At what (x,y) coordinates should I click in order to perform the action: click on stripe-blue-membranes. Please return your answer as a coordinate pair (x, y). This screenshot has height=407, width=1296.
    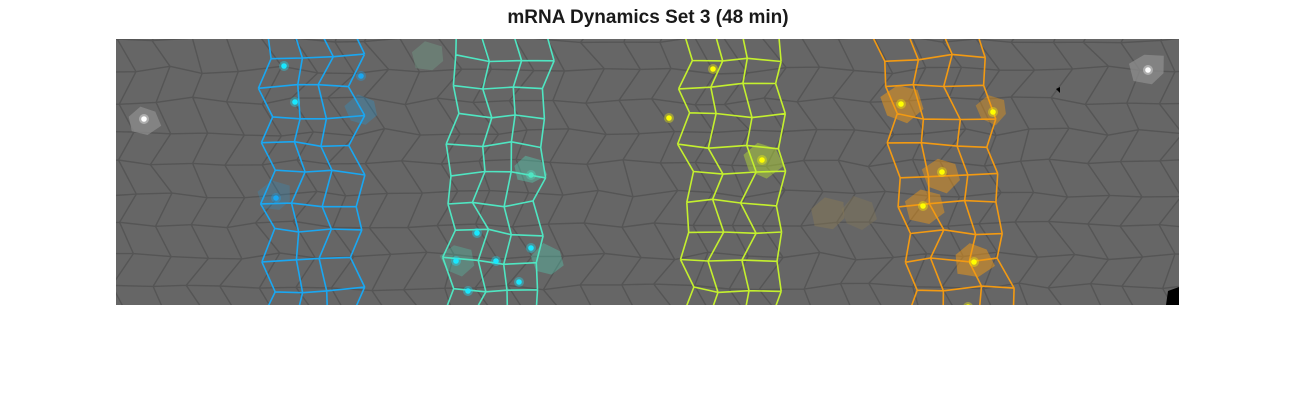
    Looking at the image, I should click on (311, 172).